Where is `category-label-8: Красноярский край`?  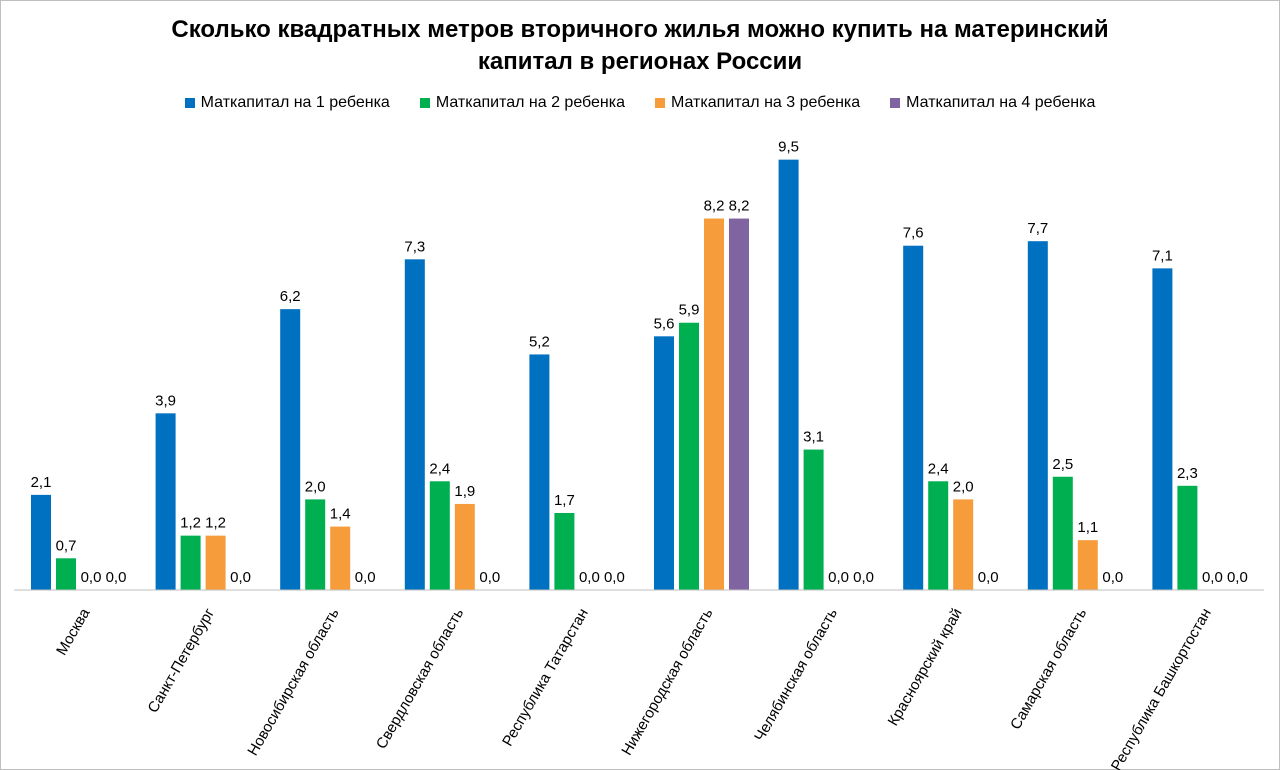
category-label-8: Красноярский край is located at coordinates (925, 666).